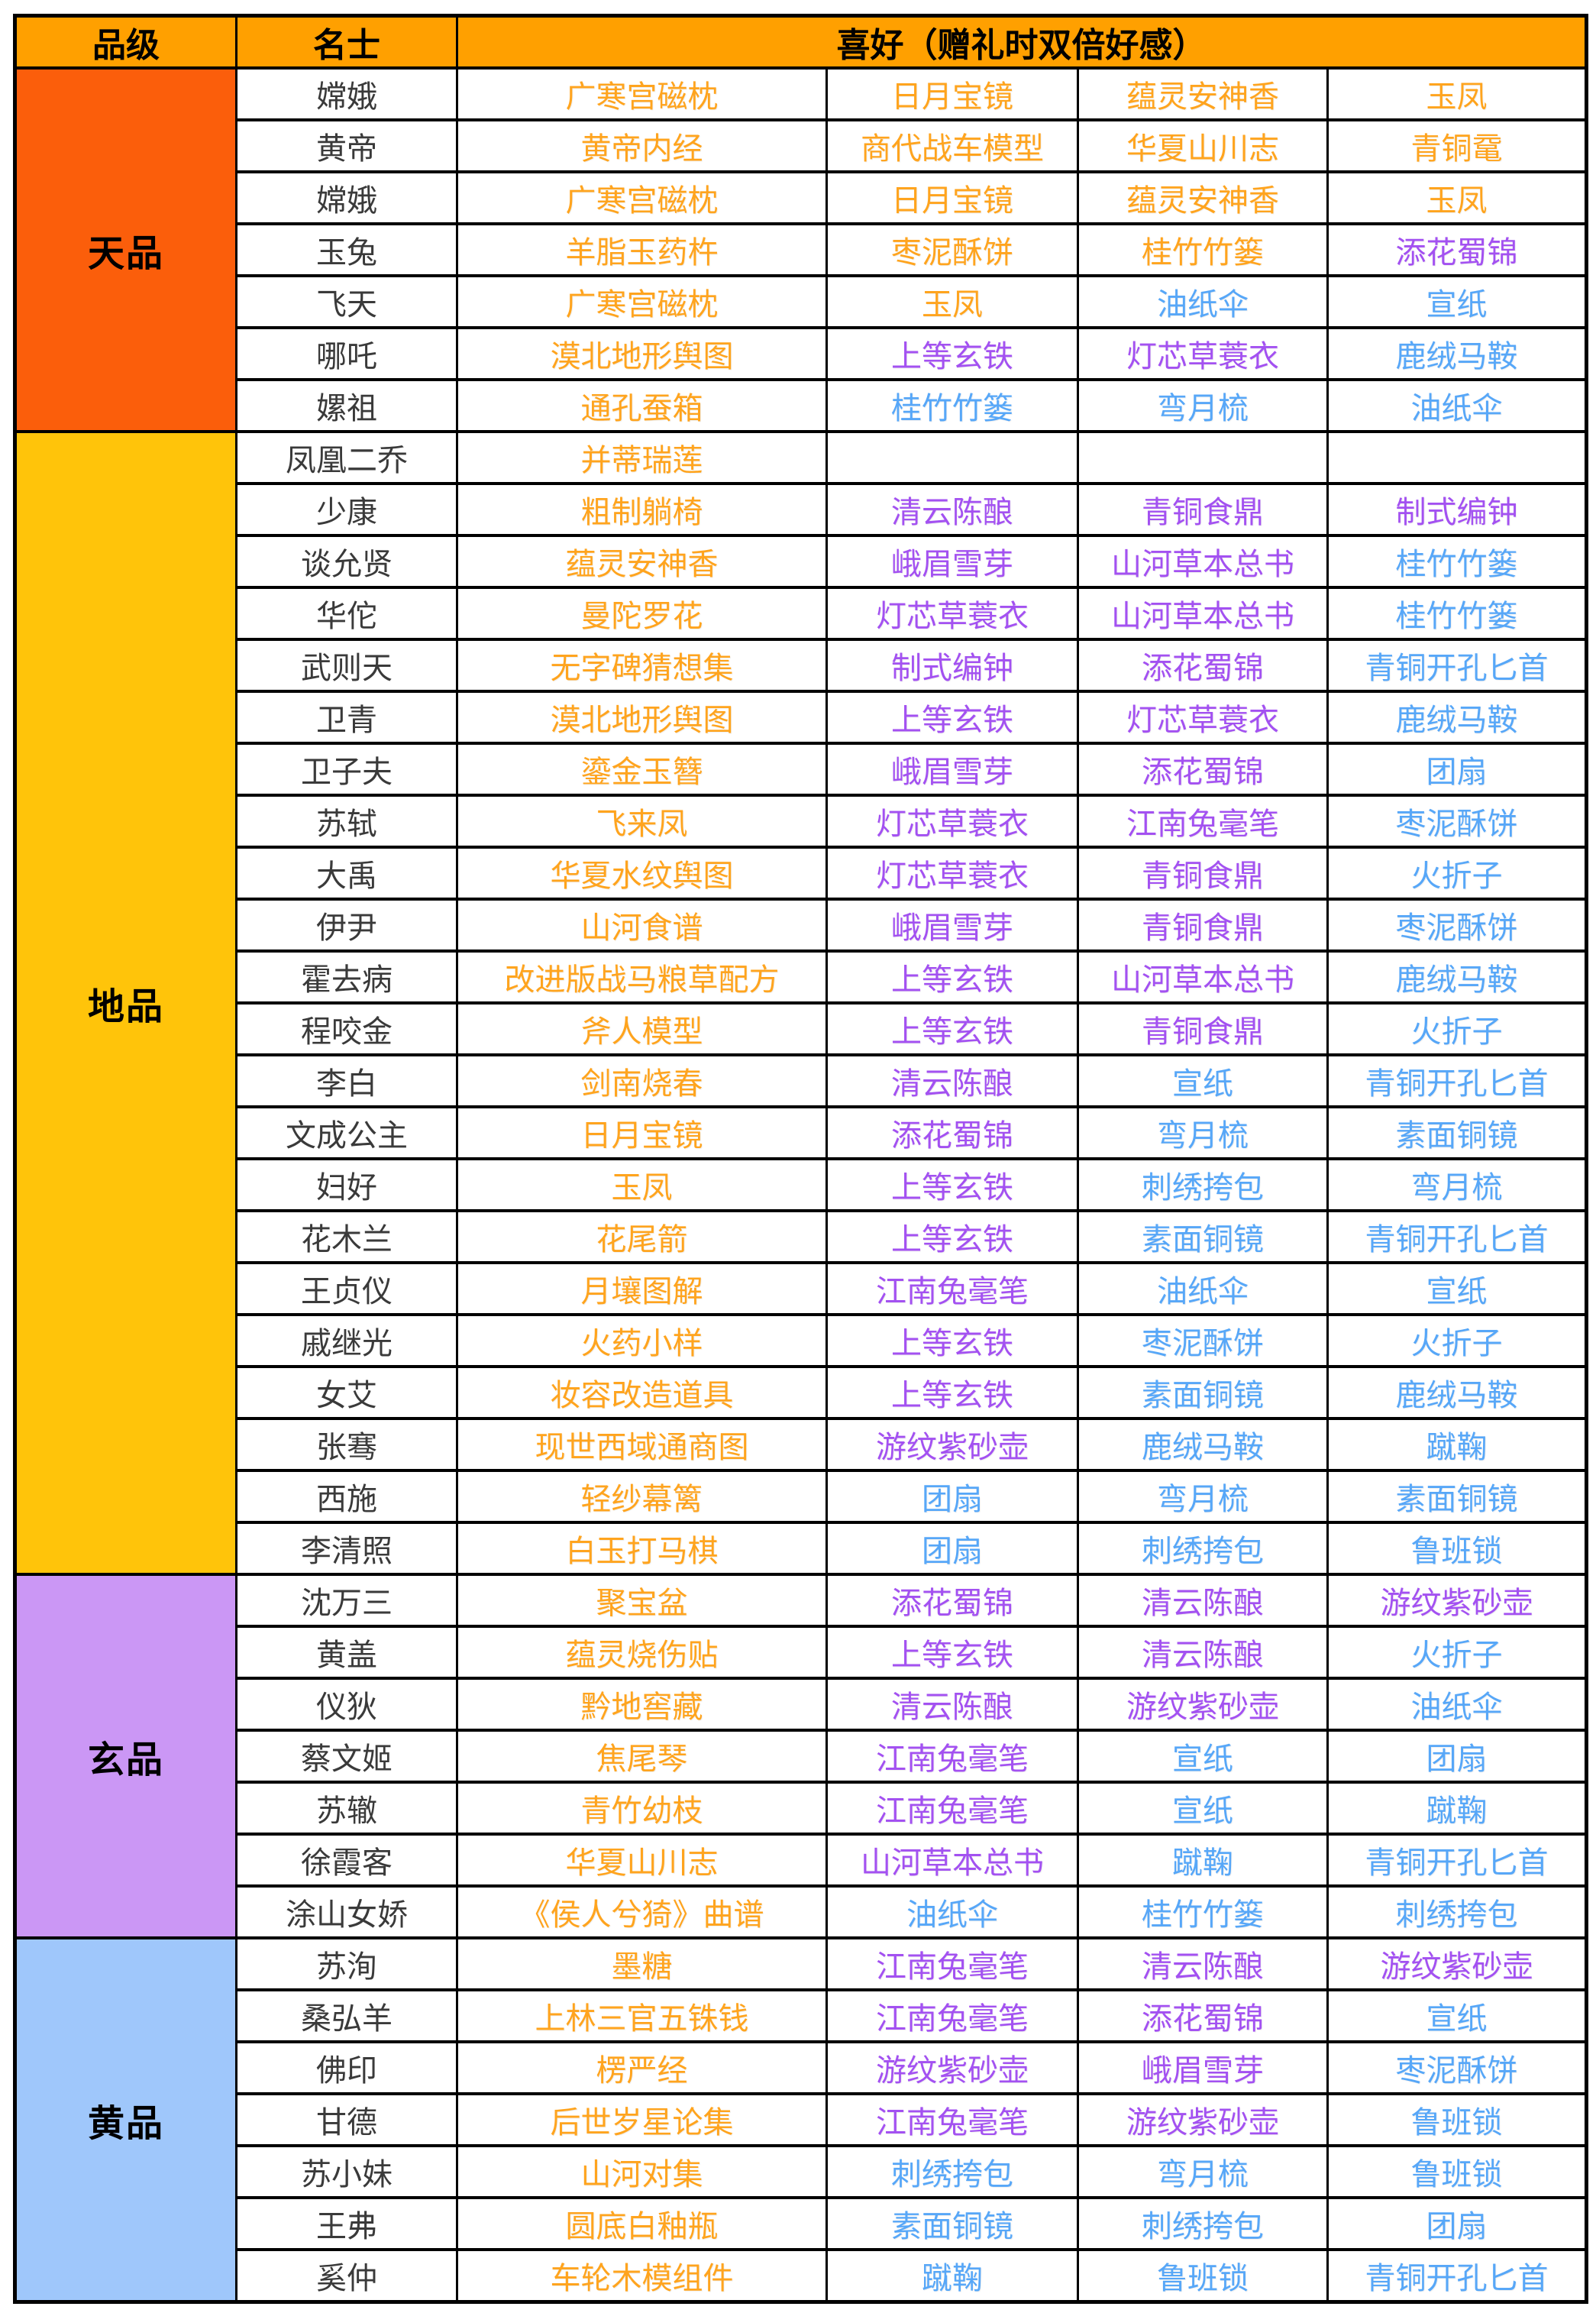 Image resolution: width=1596 pixels, height=2313 pixels. Describe the element at coordinates (1457, 1184) in the screenshot. I see `gift-item: 弯月梳` at that location.